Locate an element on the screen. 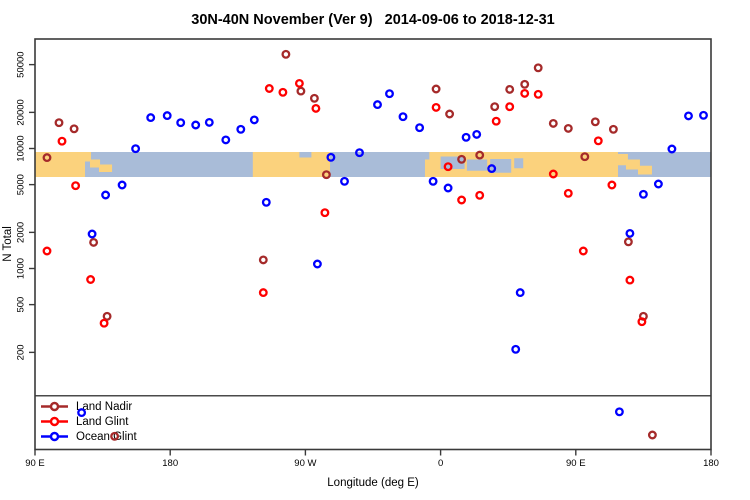 This screenshot has height=500, width=750. legend-label-ocean-glint: Ocean Glint is located at coordinates (107, 437).